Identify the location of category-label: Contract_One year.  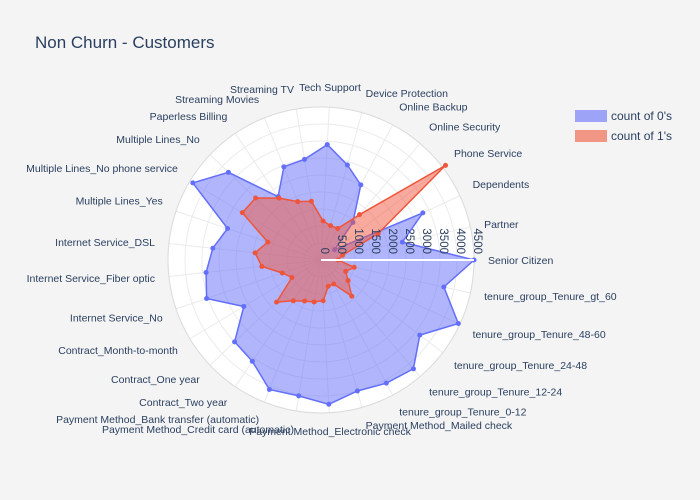
(155, 380).